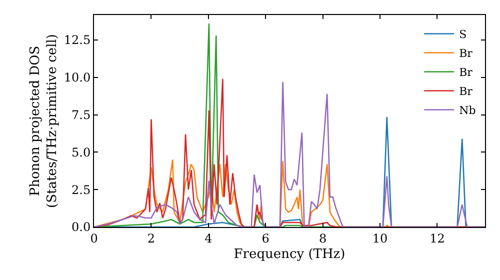 This screenshot has height=280, width=500. Describe the element at coordinates (77, 40) in the screenshot. I see `y-tick-label: 12.5` at that location.